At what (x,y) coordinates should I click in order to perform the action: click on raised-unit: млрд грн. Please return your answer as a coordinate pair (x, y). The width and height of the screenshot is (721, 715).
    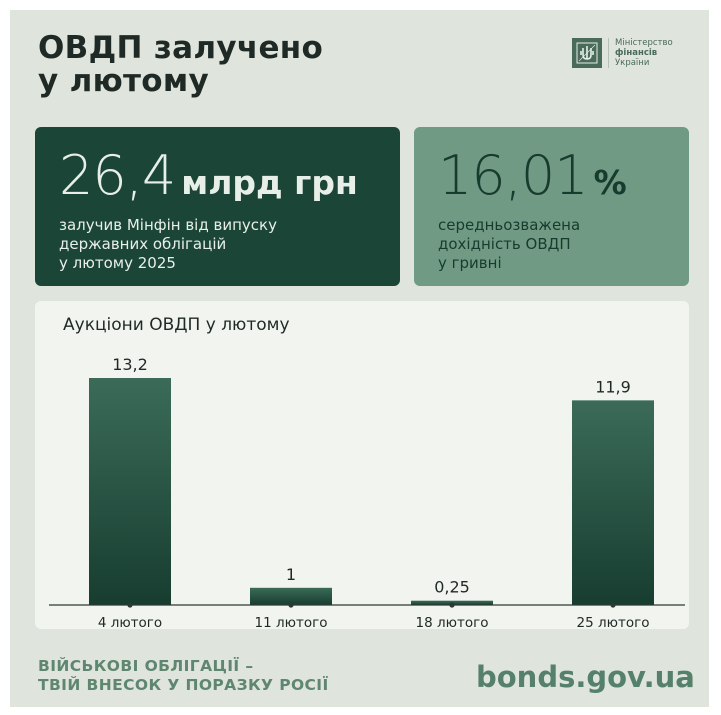
    Looking at the image, I should click on (269, 182).